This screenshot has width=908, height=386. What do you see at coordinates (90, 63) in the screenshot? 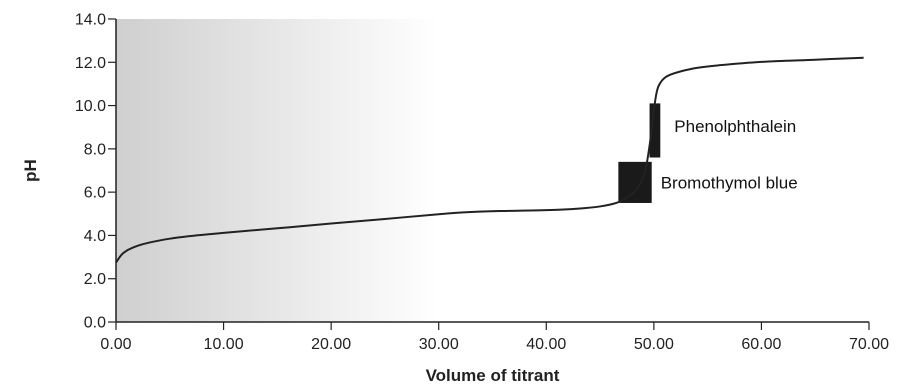
I see `y-tick-label: 12.0` at bounding box center [90, 63].